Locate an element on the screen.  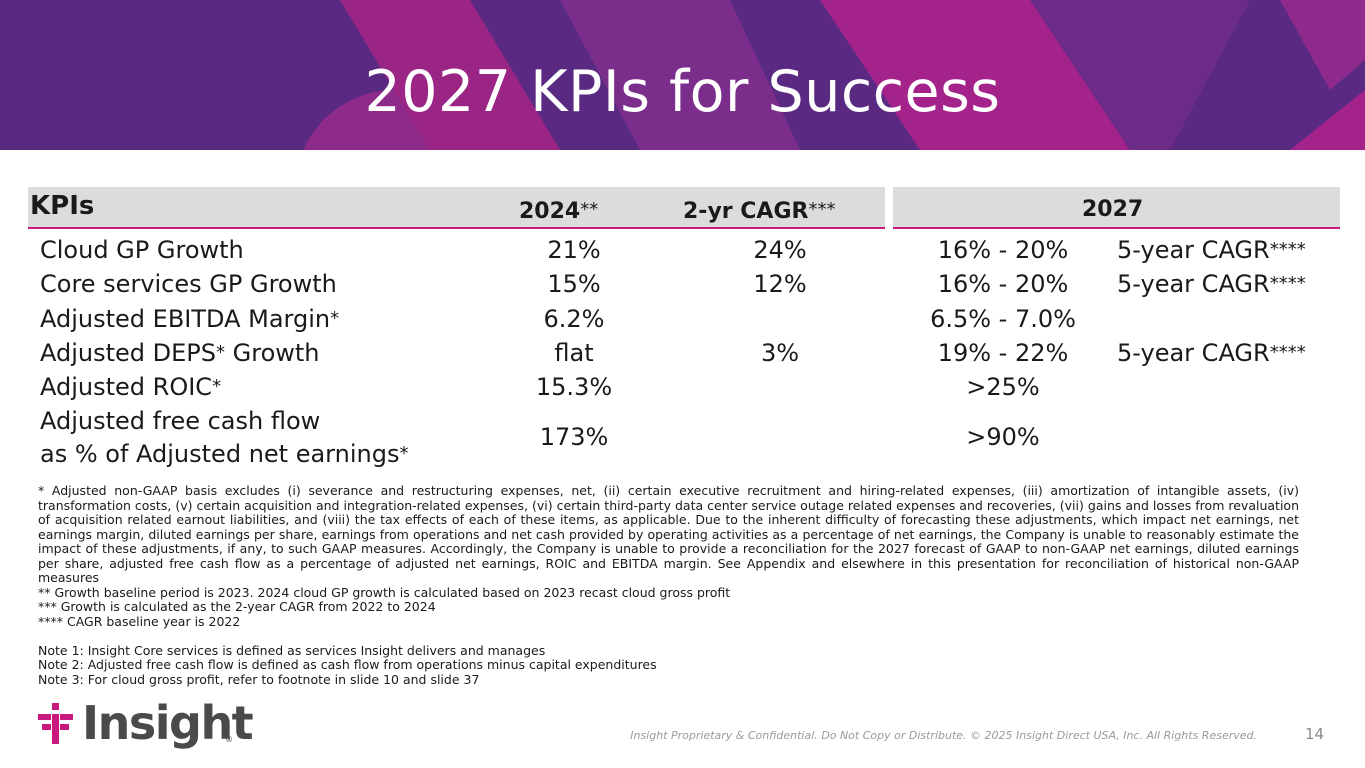
header-2024: 2024** is located at coordinates (559, 211).